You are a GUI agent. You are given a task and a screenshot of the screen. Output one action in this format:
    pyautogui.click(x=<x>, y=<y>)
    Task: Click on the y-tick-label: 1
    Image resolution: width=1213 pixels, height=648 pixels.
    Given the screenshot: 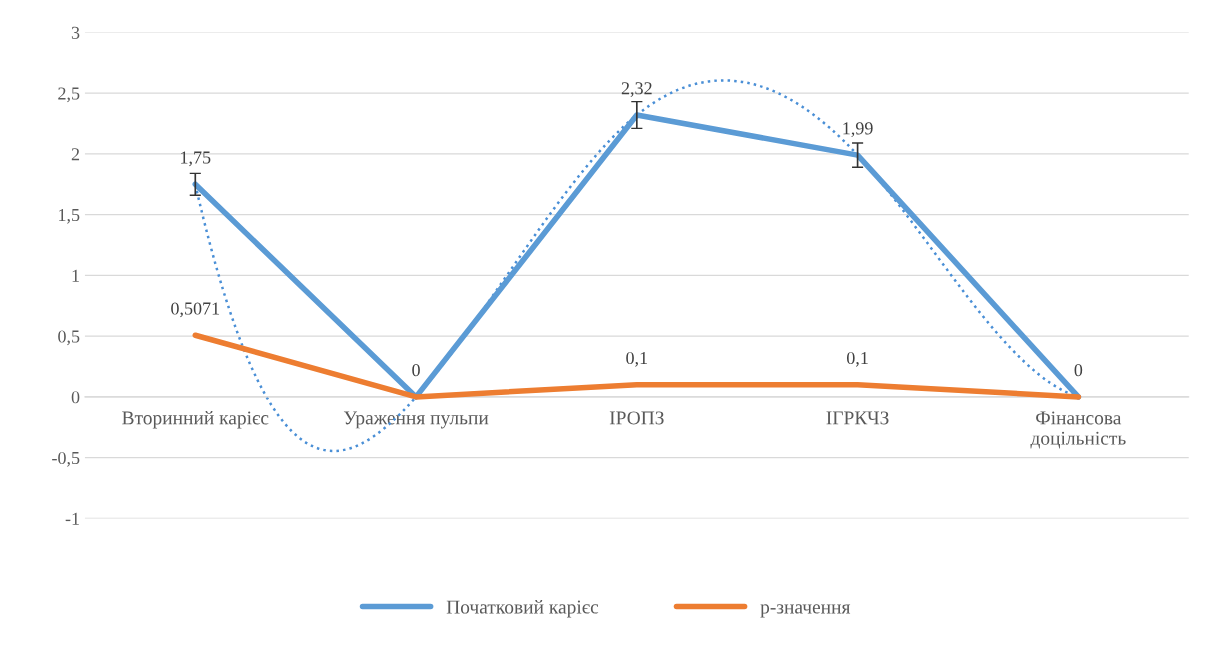 What is the action you would take?
    pyautogui.click(x=75, y=275)
    